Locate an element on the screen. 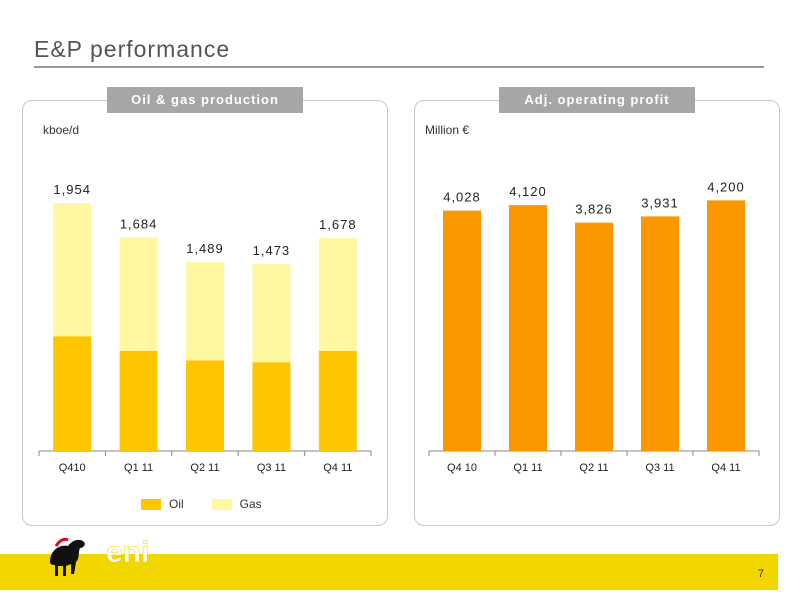  page-title: E&P performance is located at coordinates (132, 49).